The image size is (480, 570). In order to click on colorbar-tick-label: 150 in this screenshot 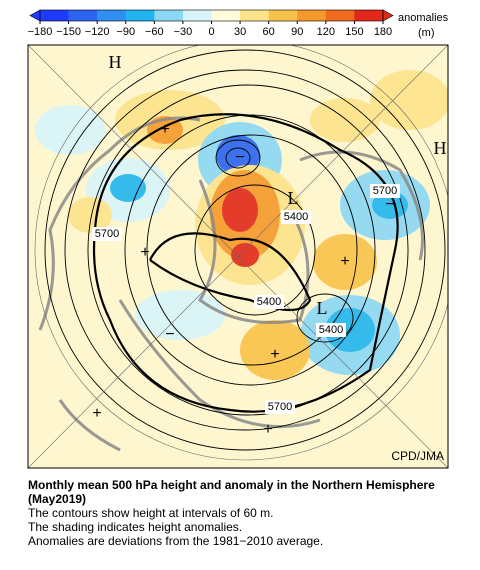, I will do `click(354, 32)`.